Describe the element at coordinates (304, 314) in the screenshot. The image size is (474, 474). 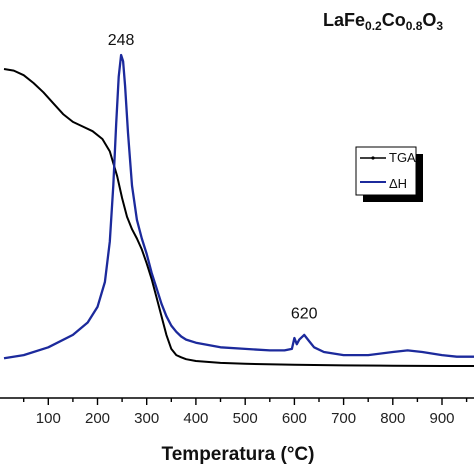
I see `annotation-label: 620` at that location.